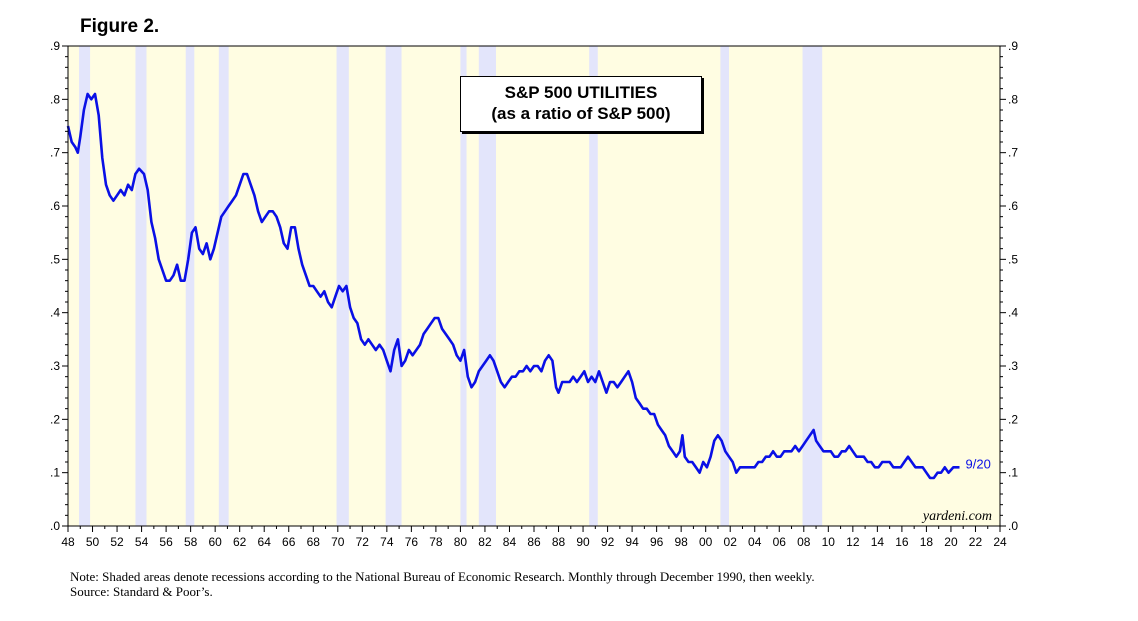 The height and width of the screenshot is (621, 1138). What do you see at coordinates (902, 542) in the screenshot?
I see `x-tick-label: 16` at bounding box center [902, 542].